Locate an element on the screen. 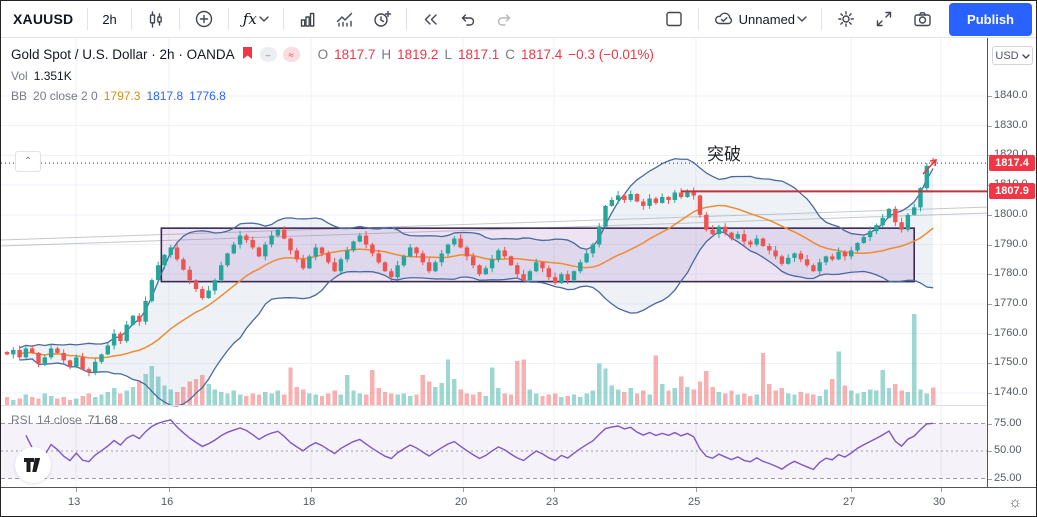 This screenshot has width=1037, height=517. chart-style-button is located at coordinates (155, 19).